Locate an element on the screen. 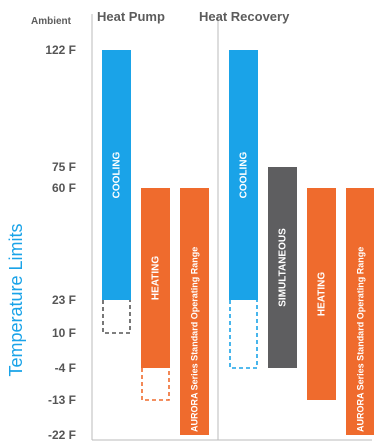 The width and height of the screenshot is (374, 445). bar-label-0-0: COOLING is located at coordinates (117, 174).